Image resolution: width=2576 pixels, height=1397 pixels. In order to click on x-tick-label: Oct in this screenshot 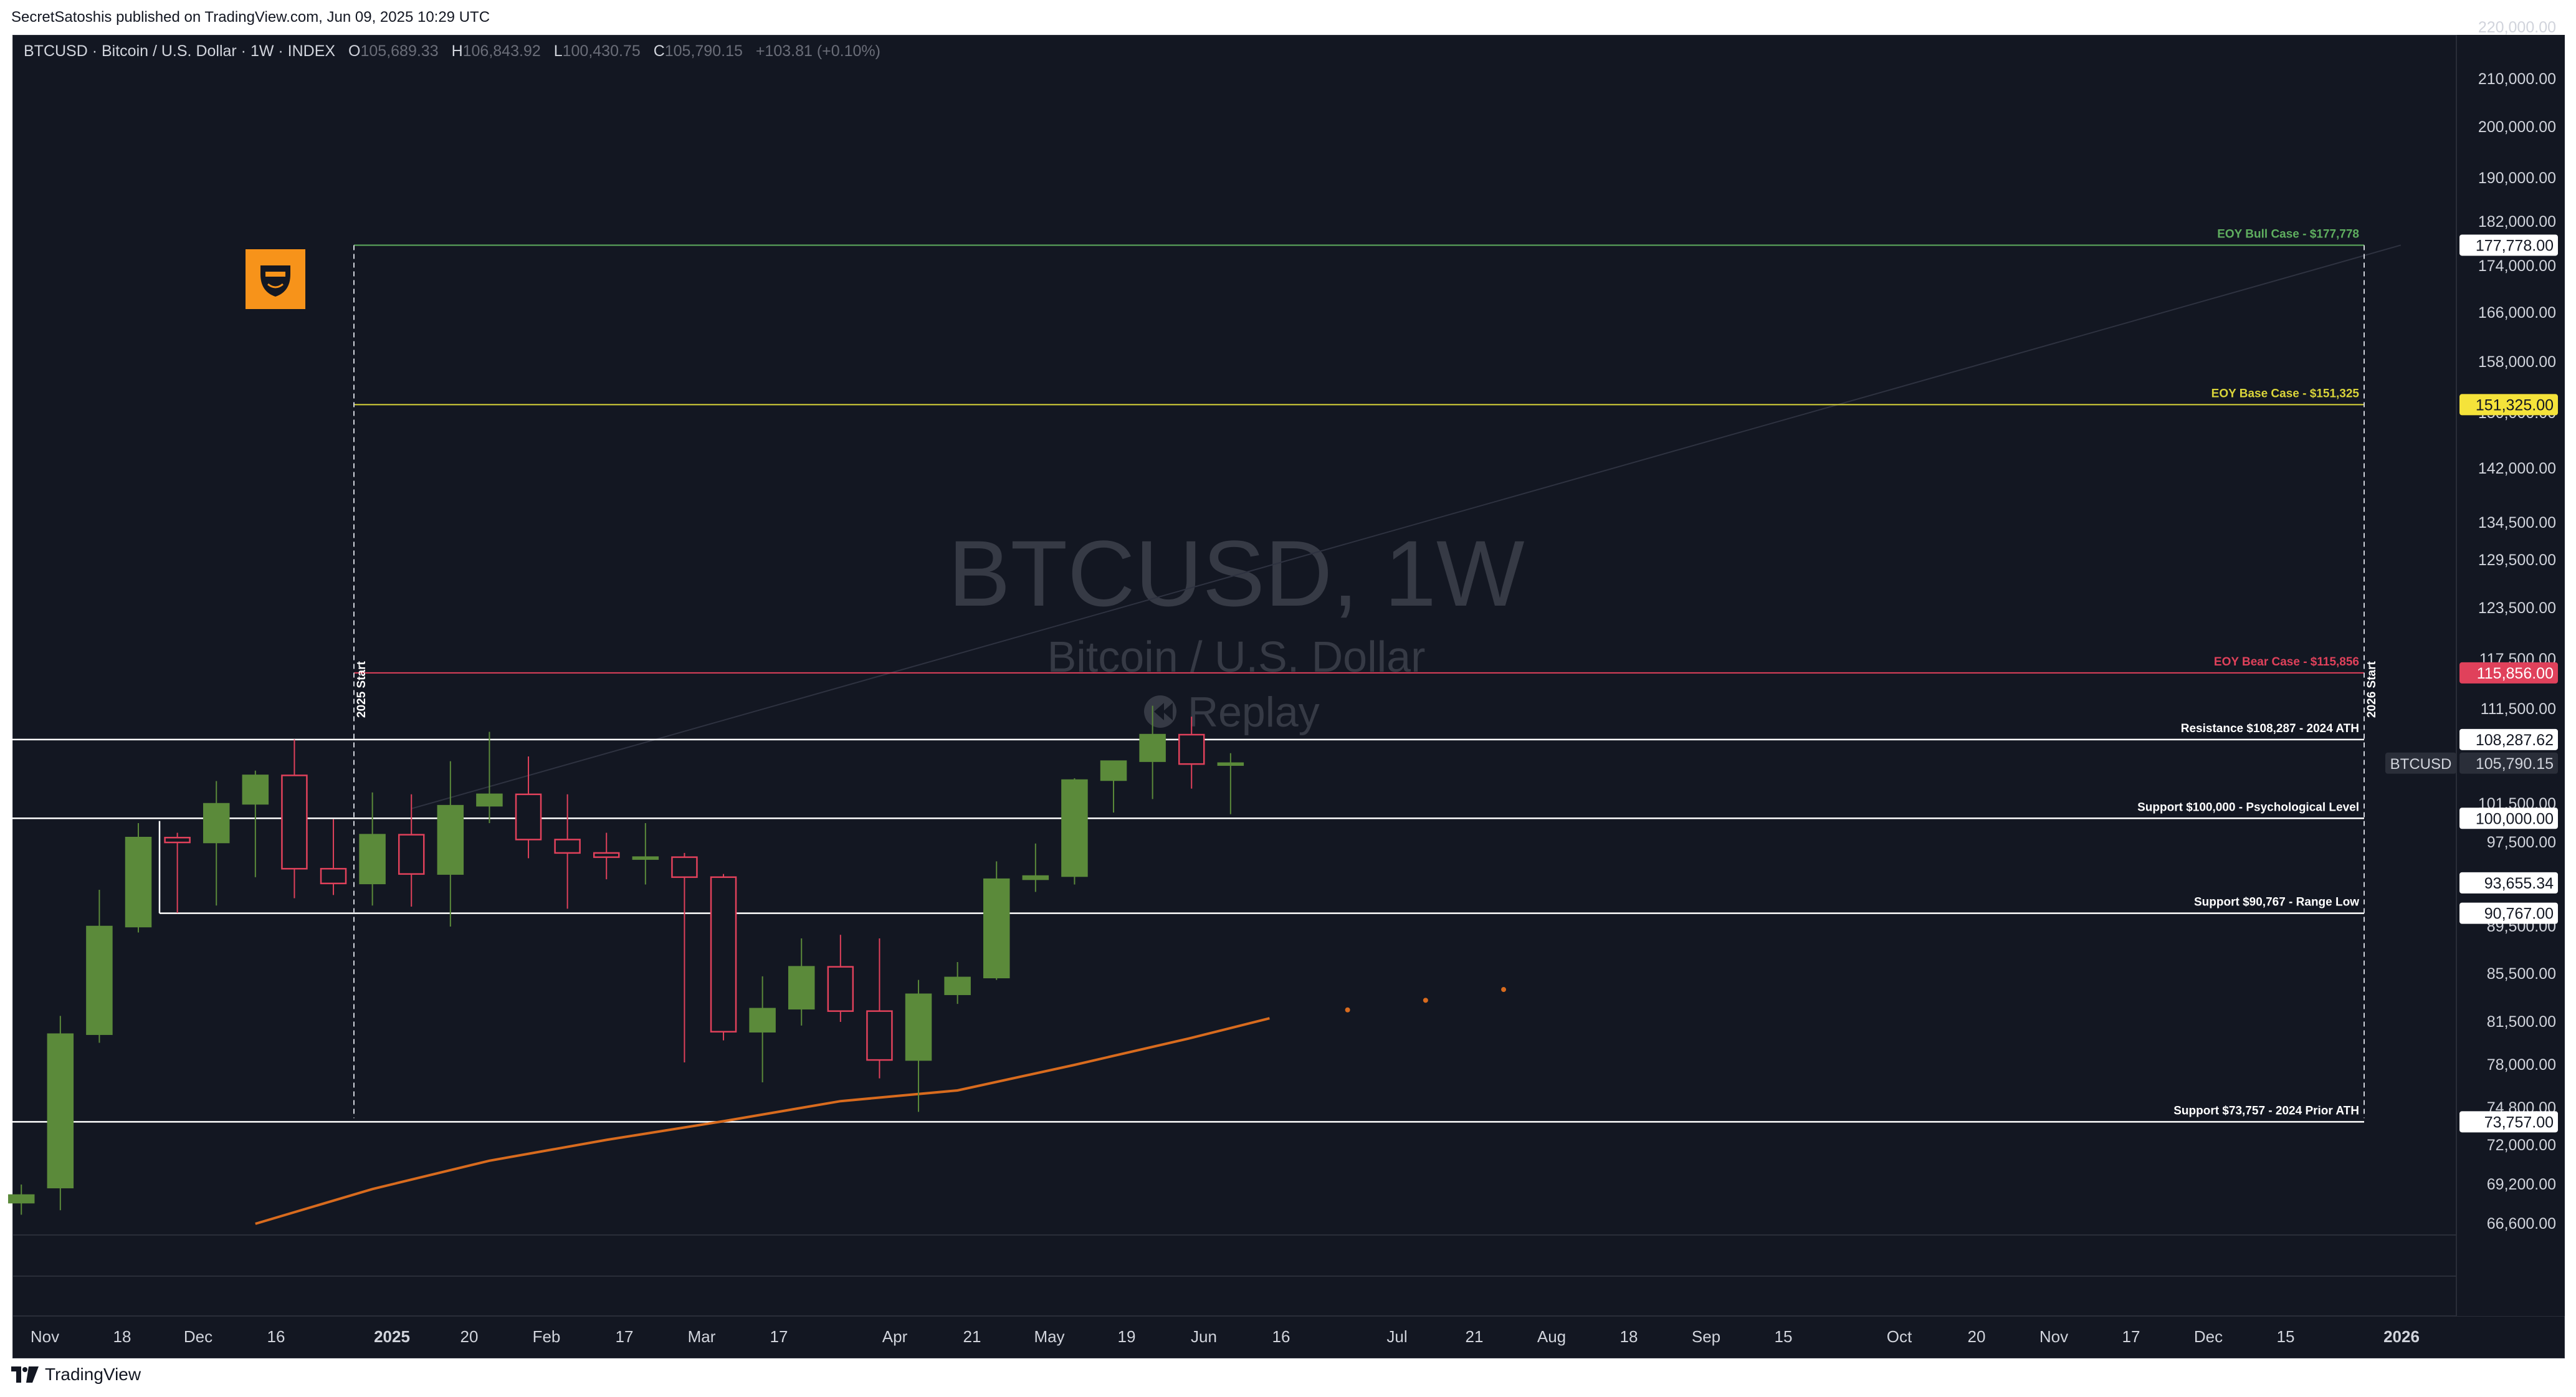, I will do `click(1899, 1336)`.